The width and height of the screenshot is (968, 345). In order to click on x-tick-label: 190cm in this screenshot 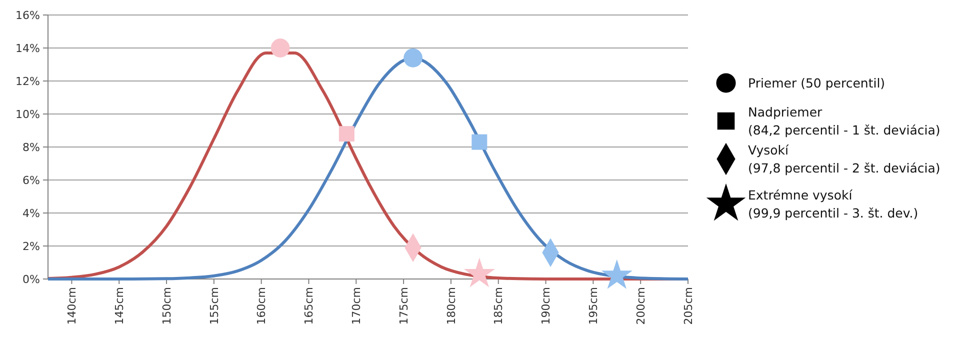, I will do `click(546, 306)`.